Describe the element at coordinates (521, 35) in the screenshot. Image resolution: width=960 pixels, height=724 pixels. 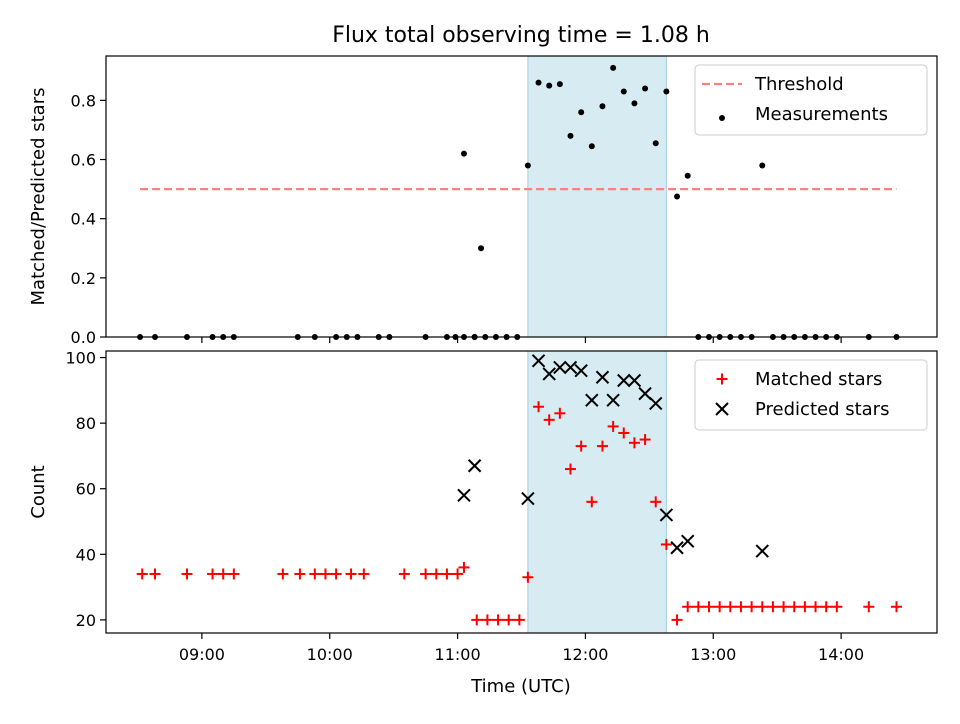
I see `chart-title: Flux total observing time = 1.08 h` at that location.